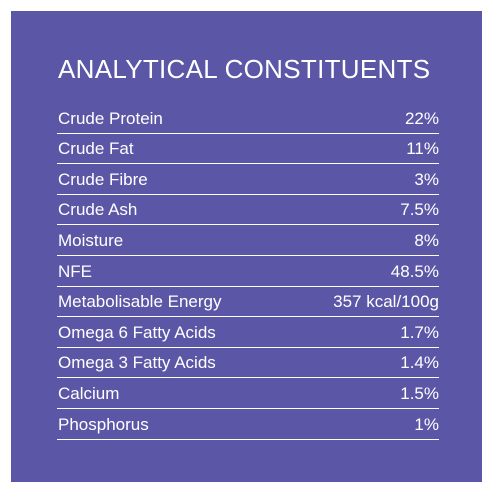 Image resolution: width=494 pixels, height=494 pixels. Describe the element at coordinates (248, 240) in the screenshot. I see `table-row: Moisture 8%` at that location.